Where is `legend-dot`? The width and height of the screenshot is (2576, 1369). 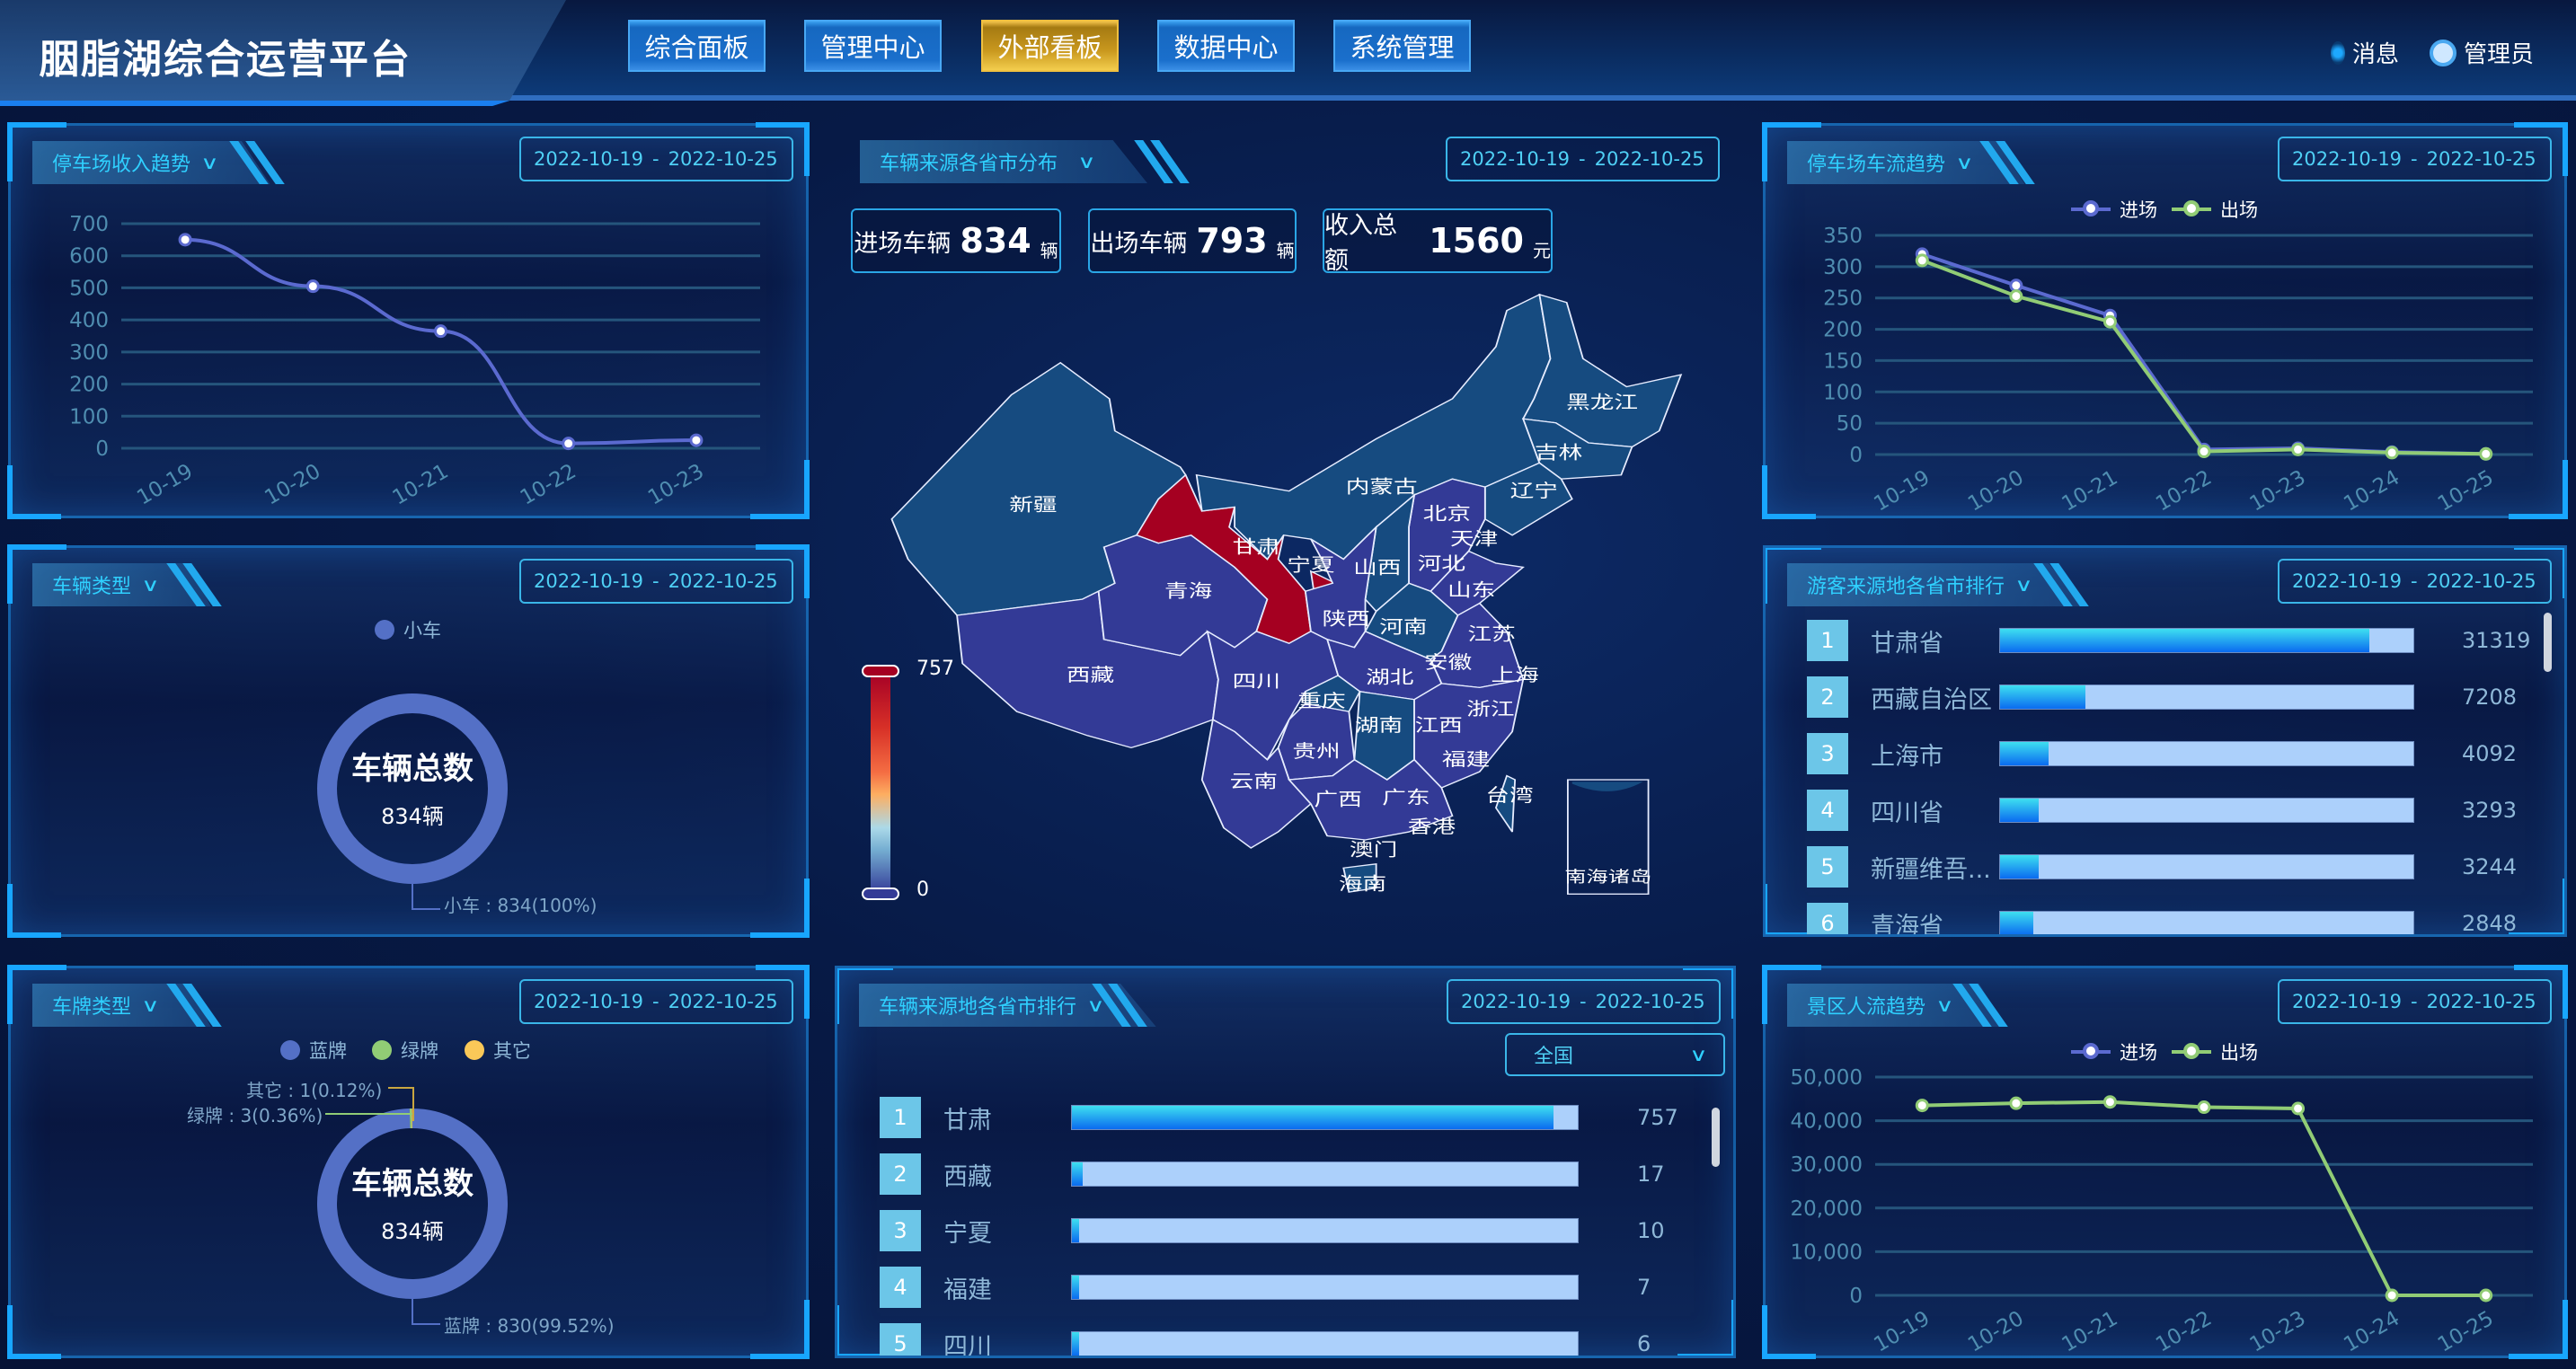 legend-dot is located at coordinates (384, 630).